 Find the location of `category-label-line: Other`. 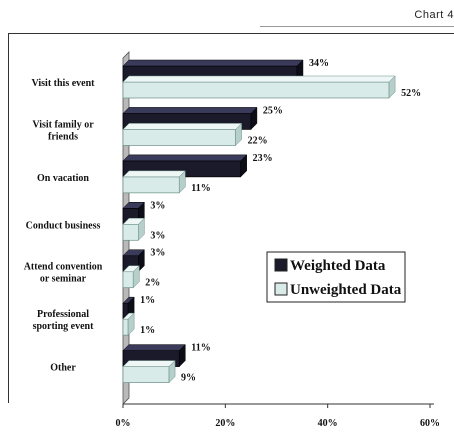

category-label-line: Other is located at coordinates (63, 368).